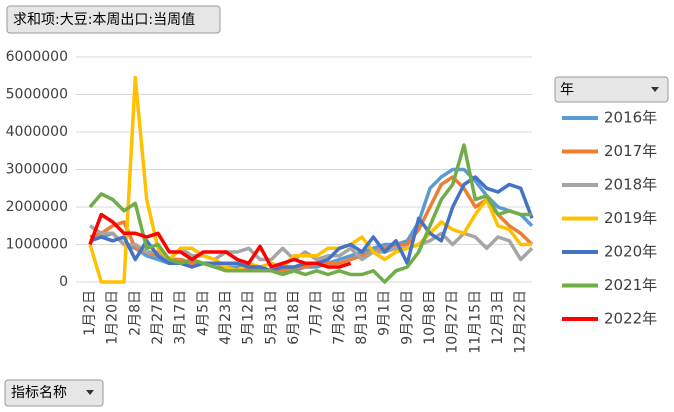  Describe the element at coordinates (158, 317) in the screenshot. I see `x-tick-label: 2月27日` at that location.